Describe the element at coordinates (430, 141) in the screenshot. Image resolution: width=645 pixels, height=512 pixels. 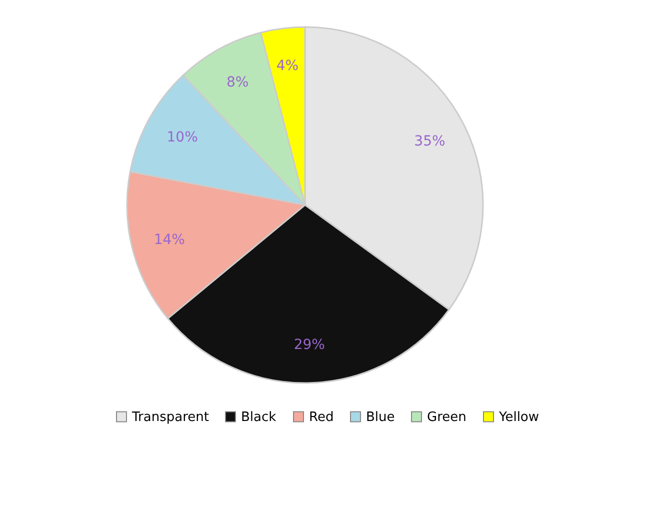
I see `data-label: 35%` at that location.